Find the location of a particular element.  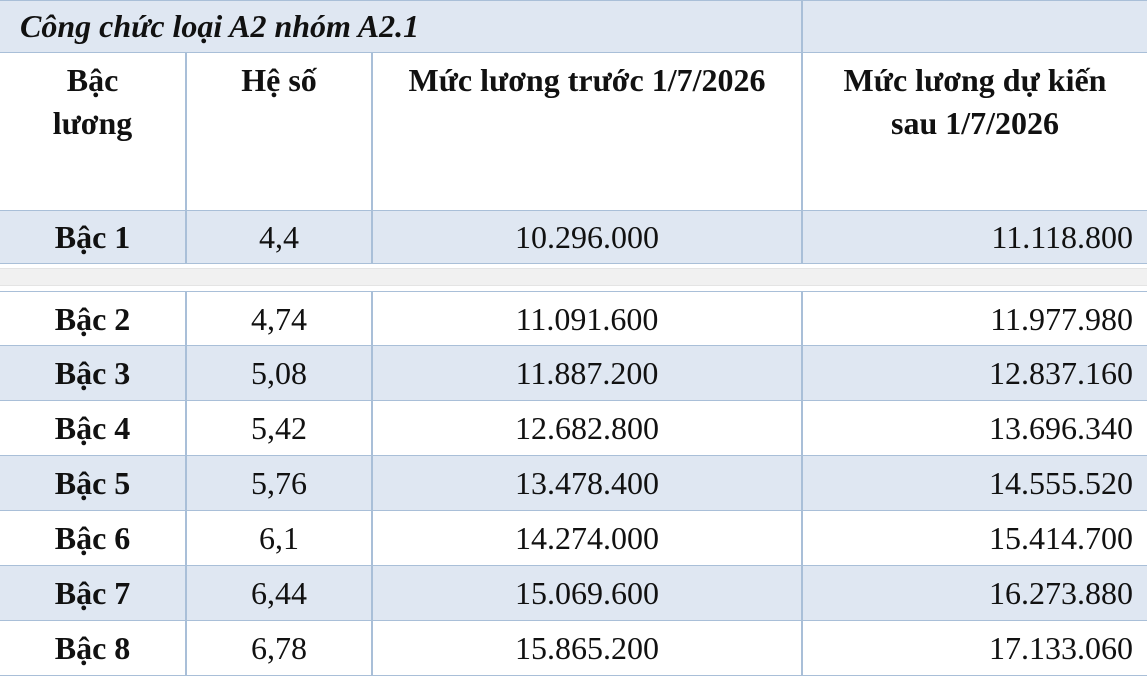

table-cell: 5,42 is located at coordinates (279, 428).